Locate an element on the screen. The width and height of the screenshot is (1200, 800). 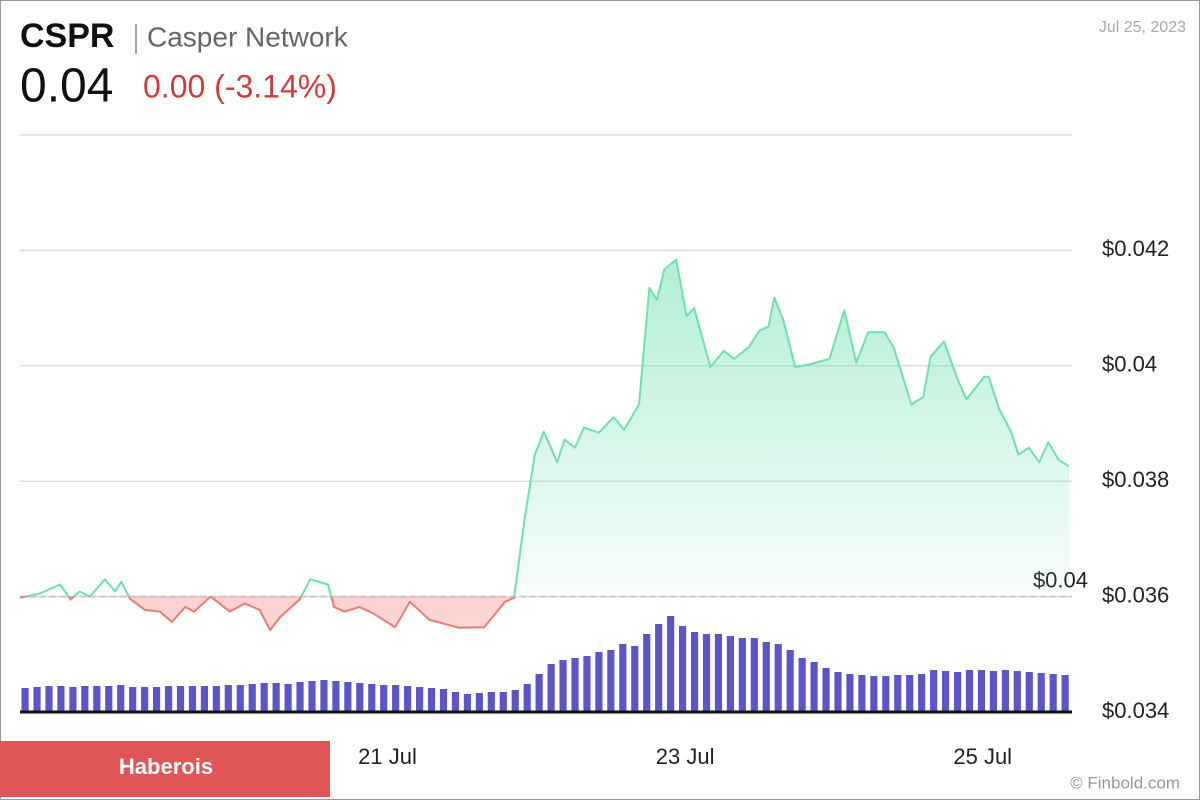
y-tick-label: $0.034 is located at coordinates (1135, 710).